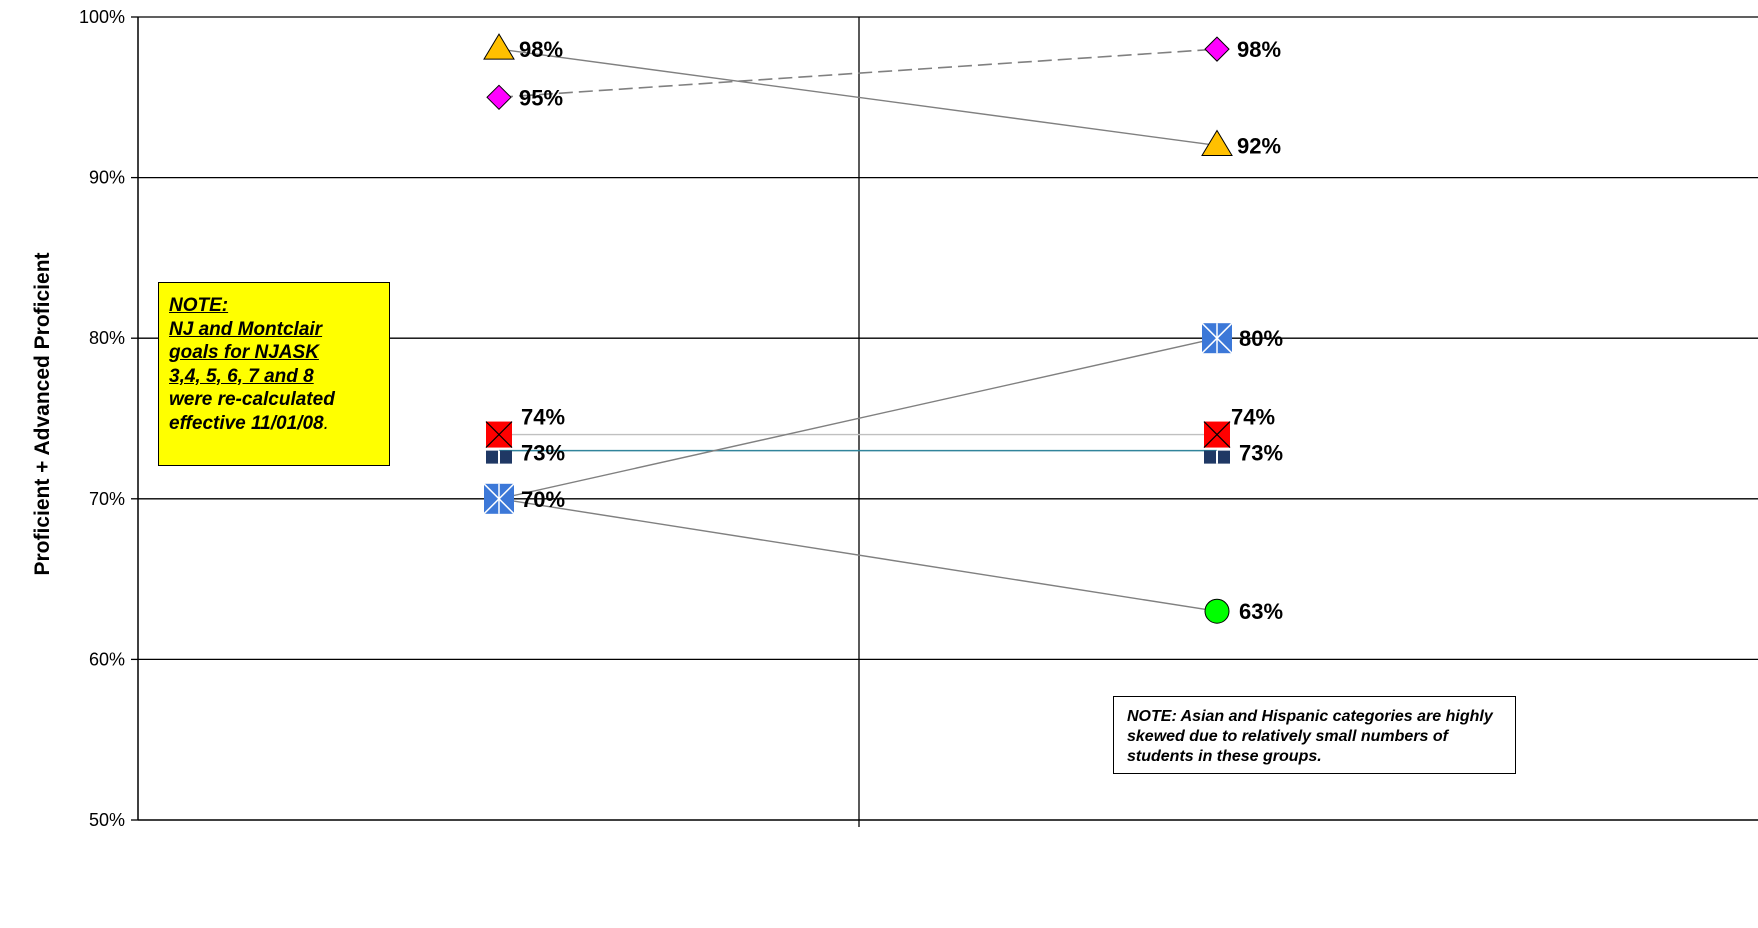  What do you see at coordinates (252, 399) in the screenshot?
I see `note-line-4: were re-calculated` at bounding box center [252, 399].